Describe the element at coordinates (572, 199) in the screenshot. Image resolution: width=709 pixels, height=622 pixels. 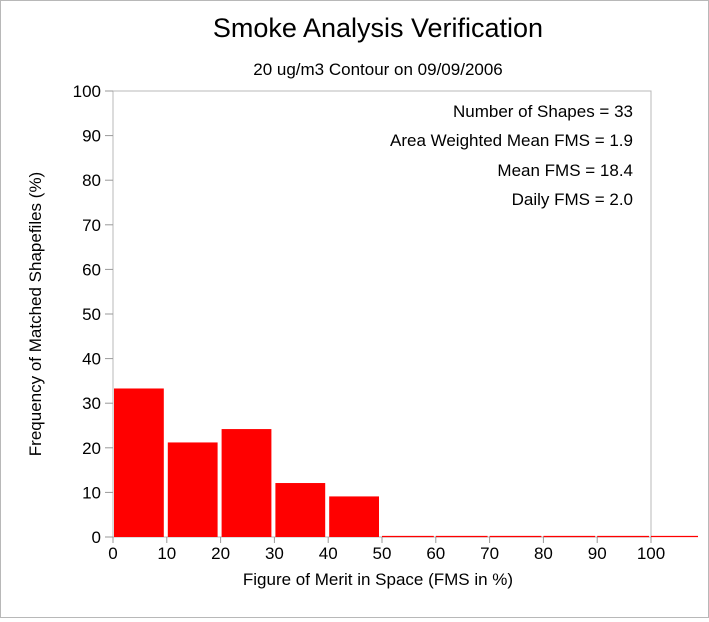
I see `stat-annotation: Daily FMS = 2.0` at that location.